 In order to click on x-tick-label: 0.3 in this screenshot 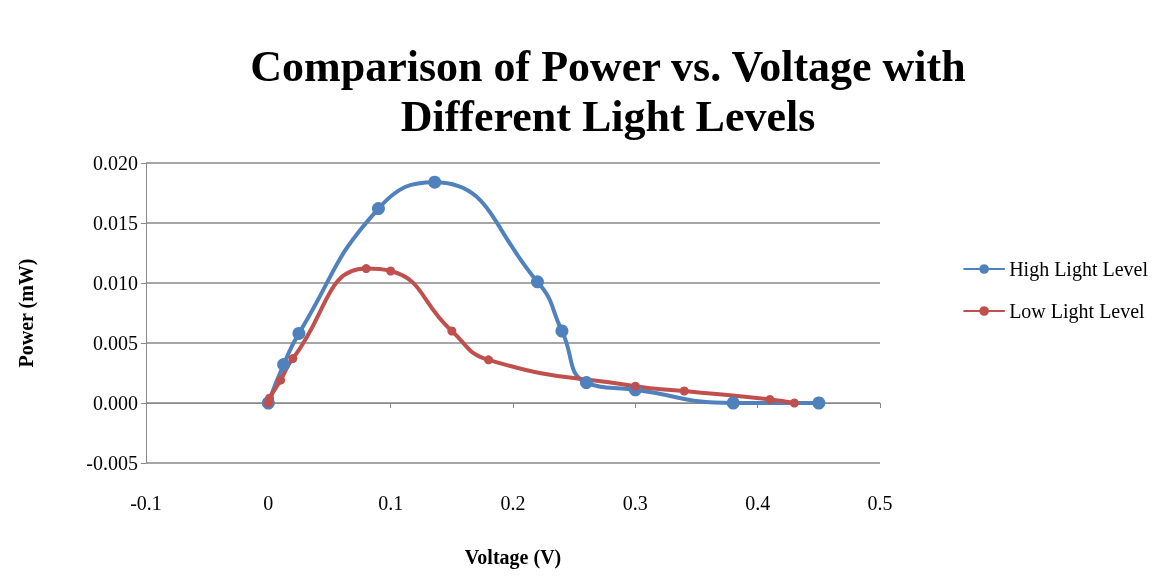, I will do `click(635, 503)`.